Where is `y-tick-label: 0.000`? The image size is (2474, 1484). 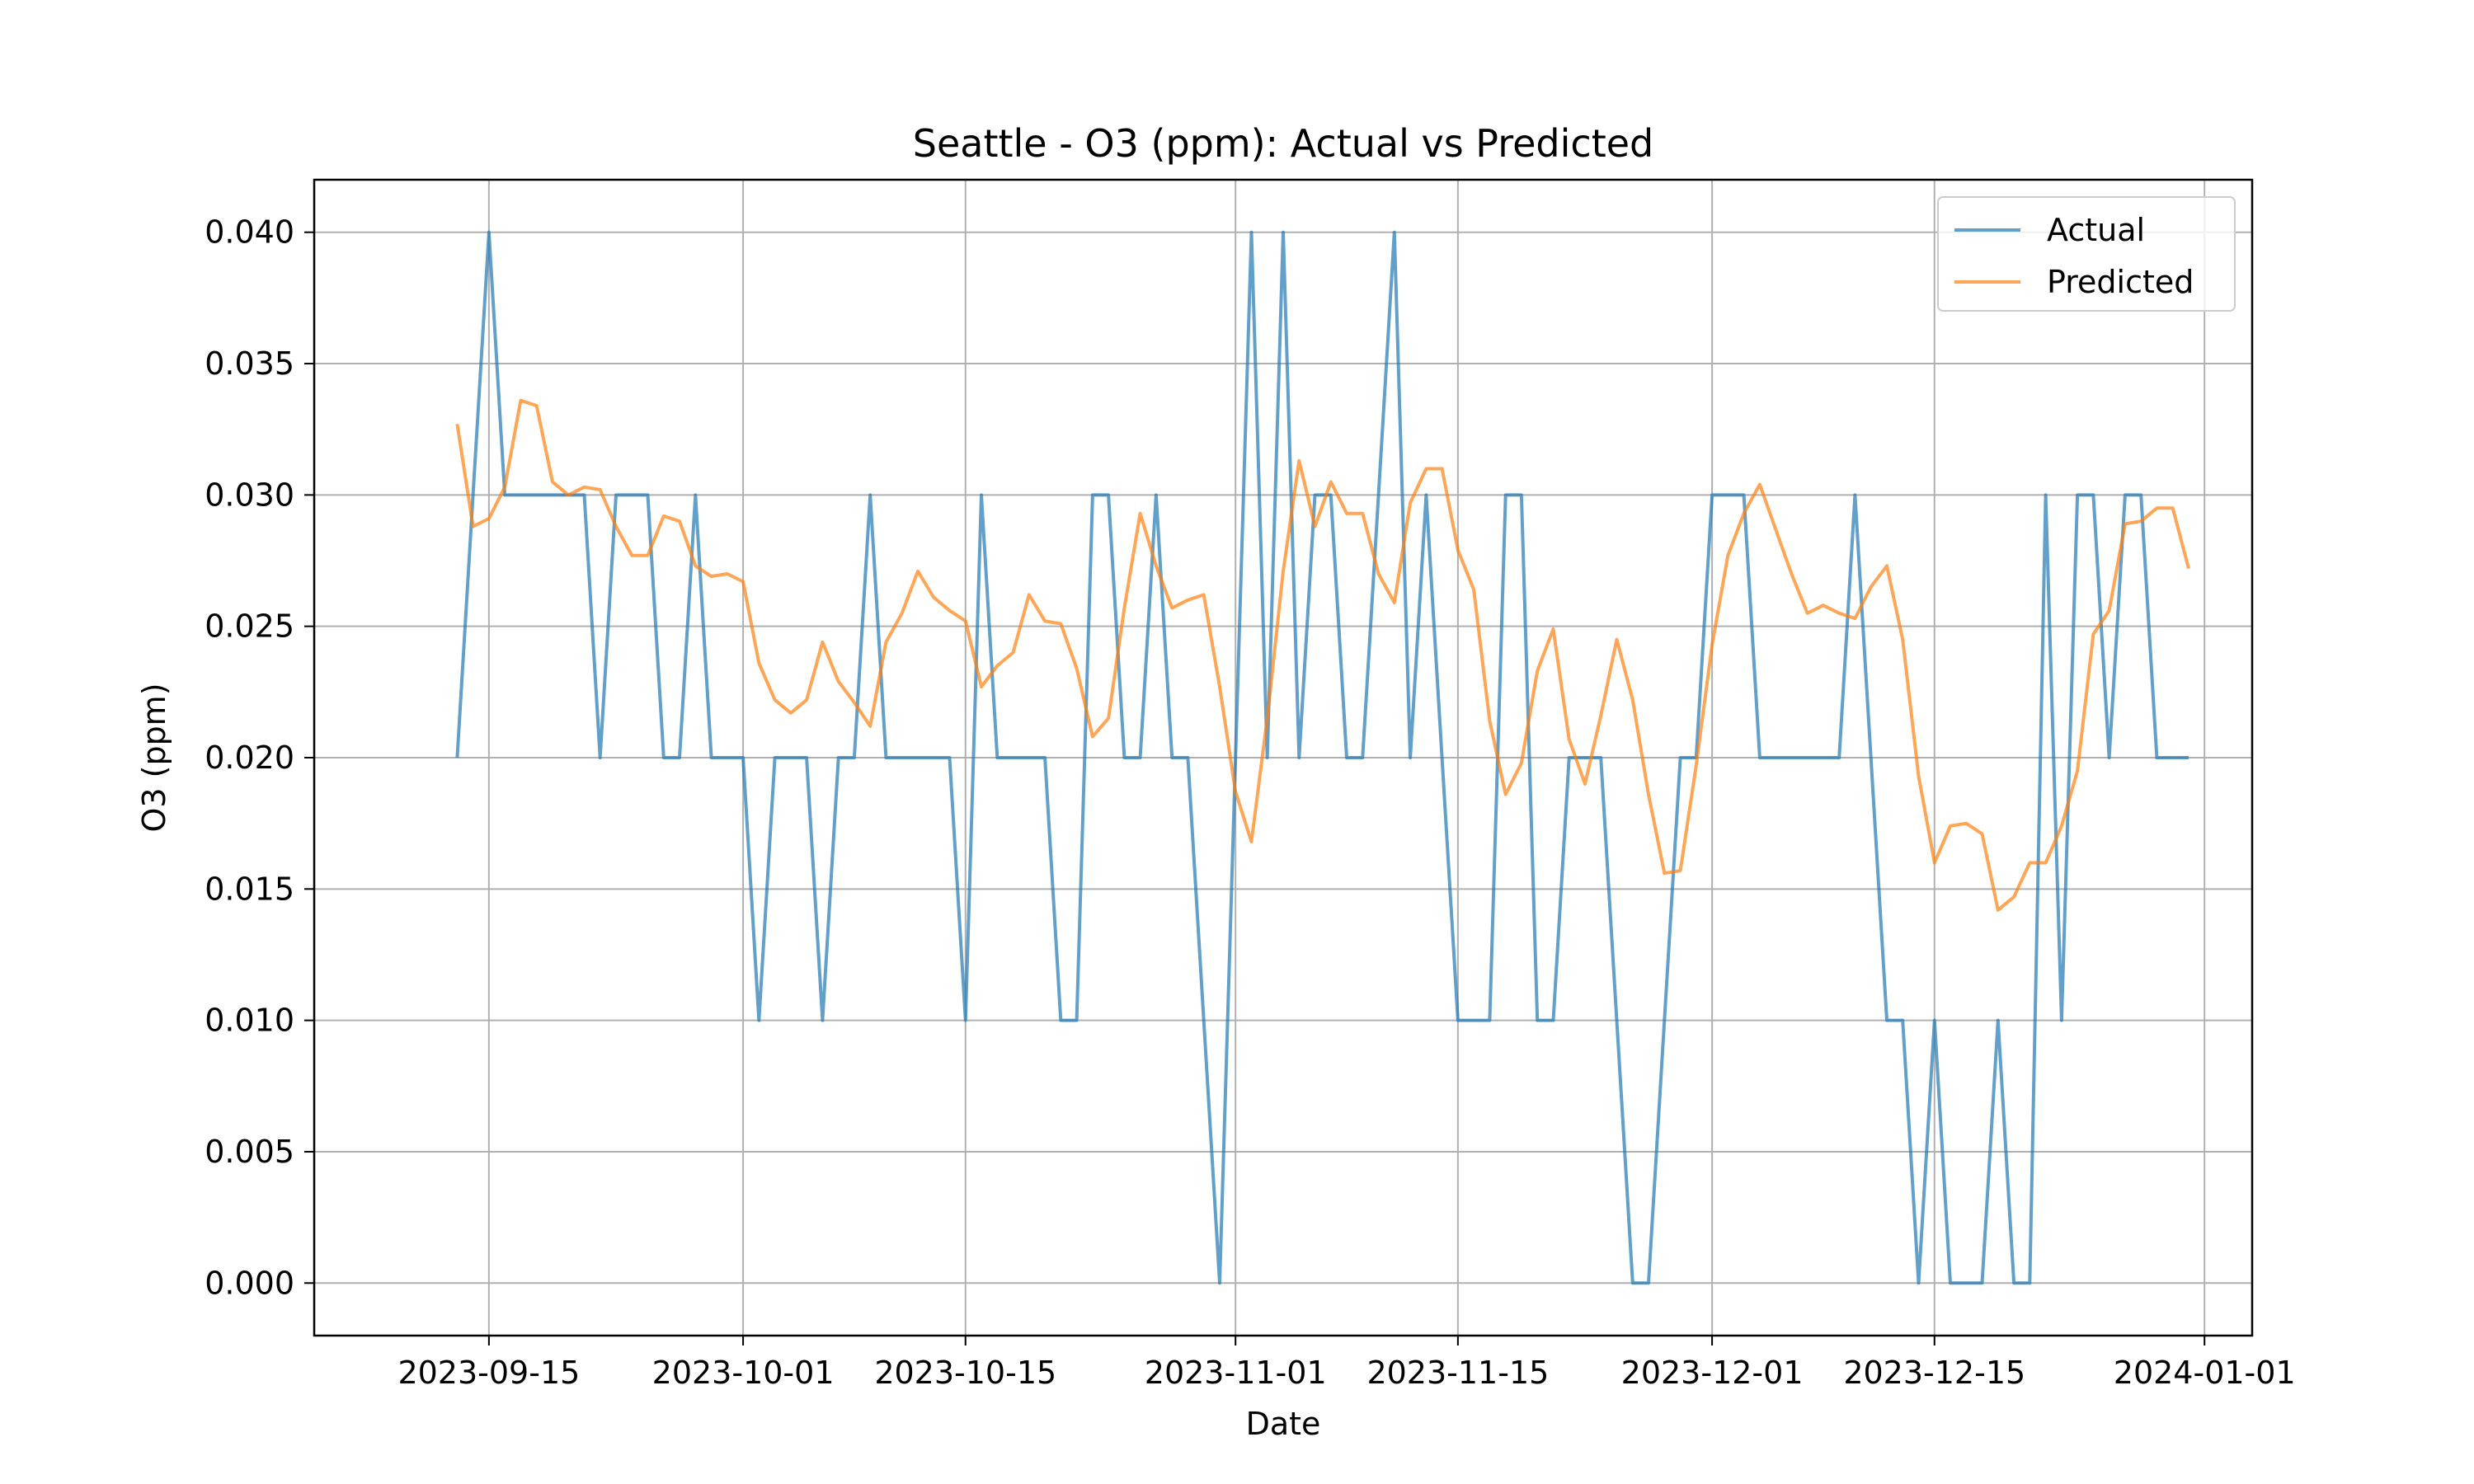
y-tick-label: 0.000 is located at coordinates (249, 1283).